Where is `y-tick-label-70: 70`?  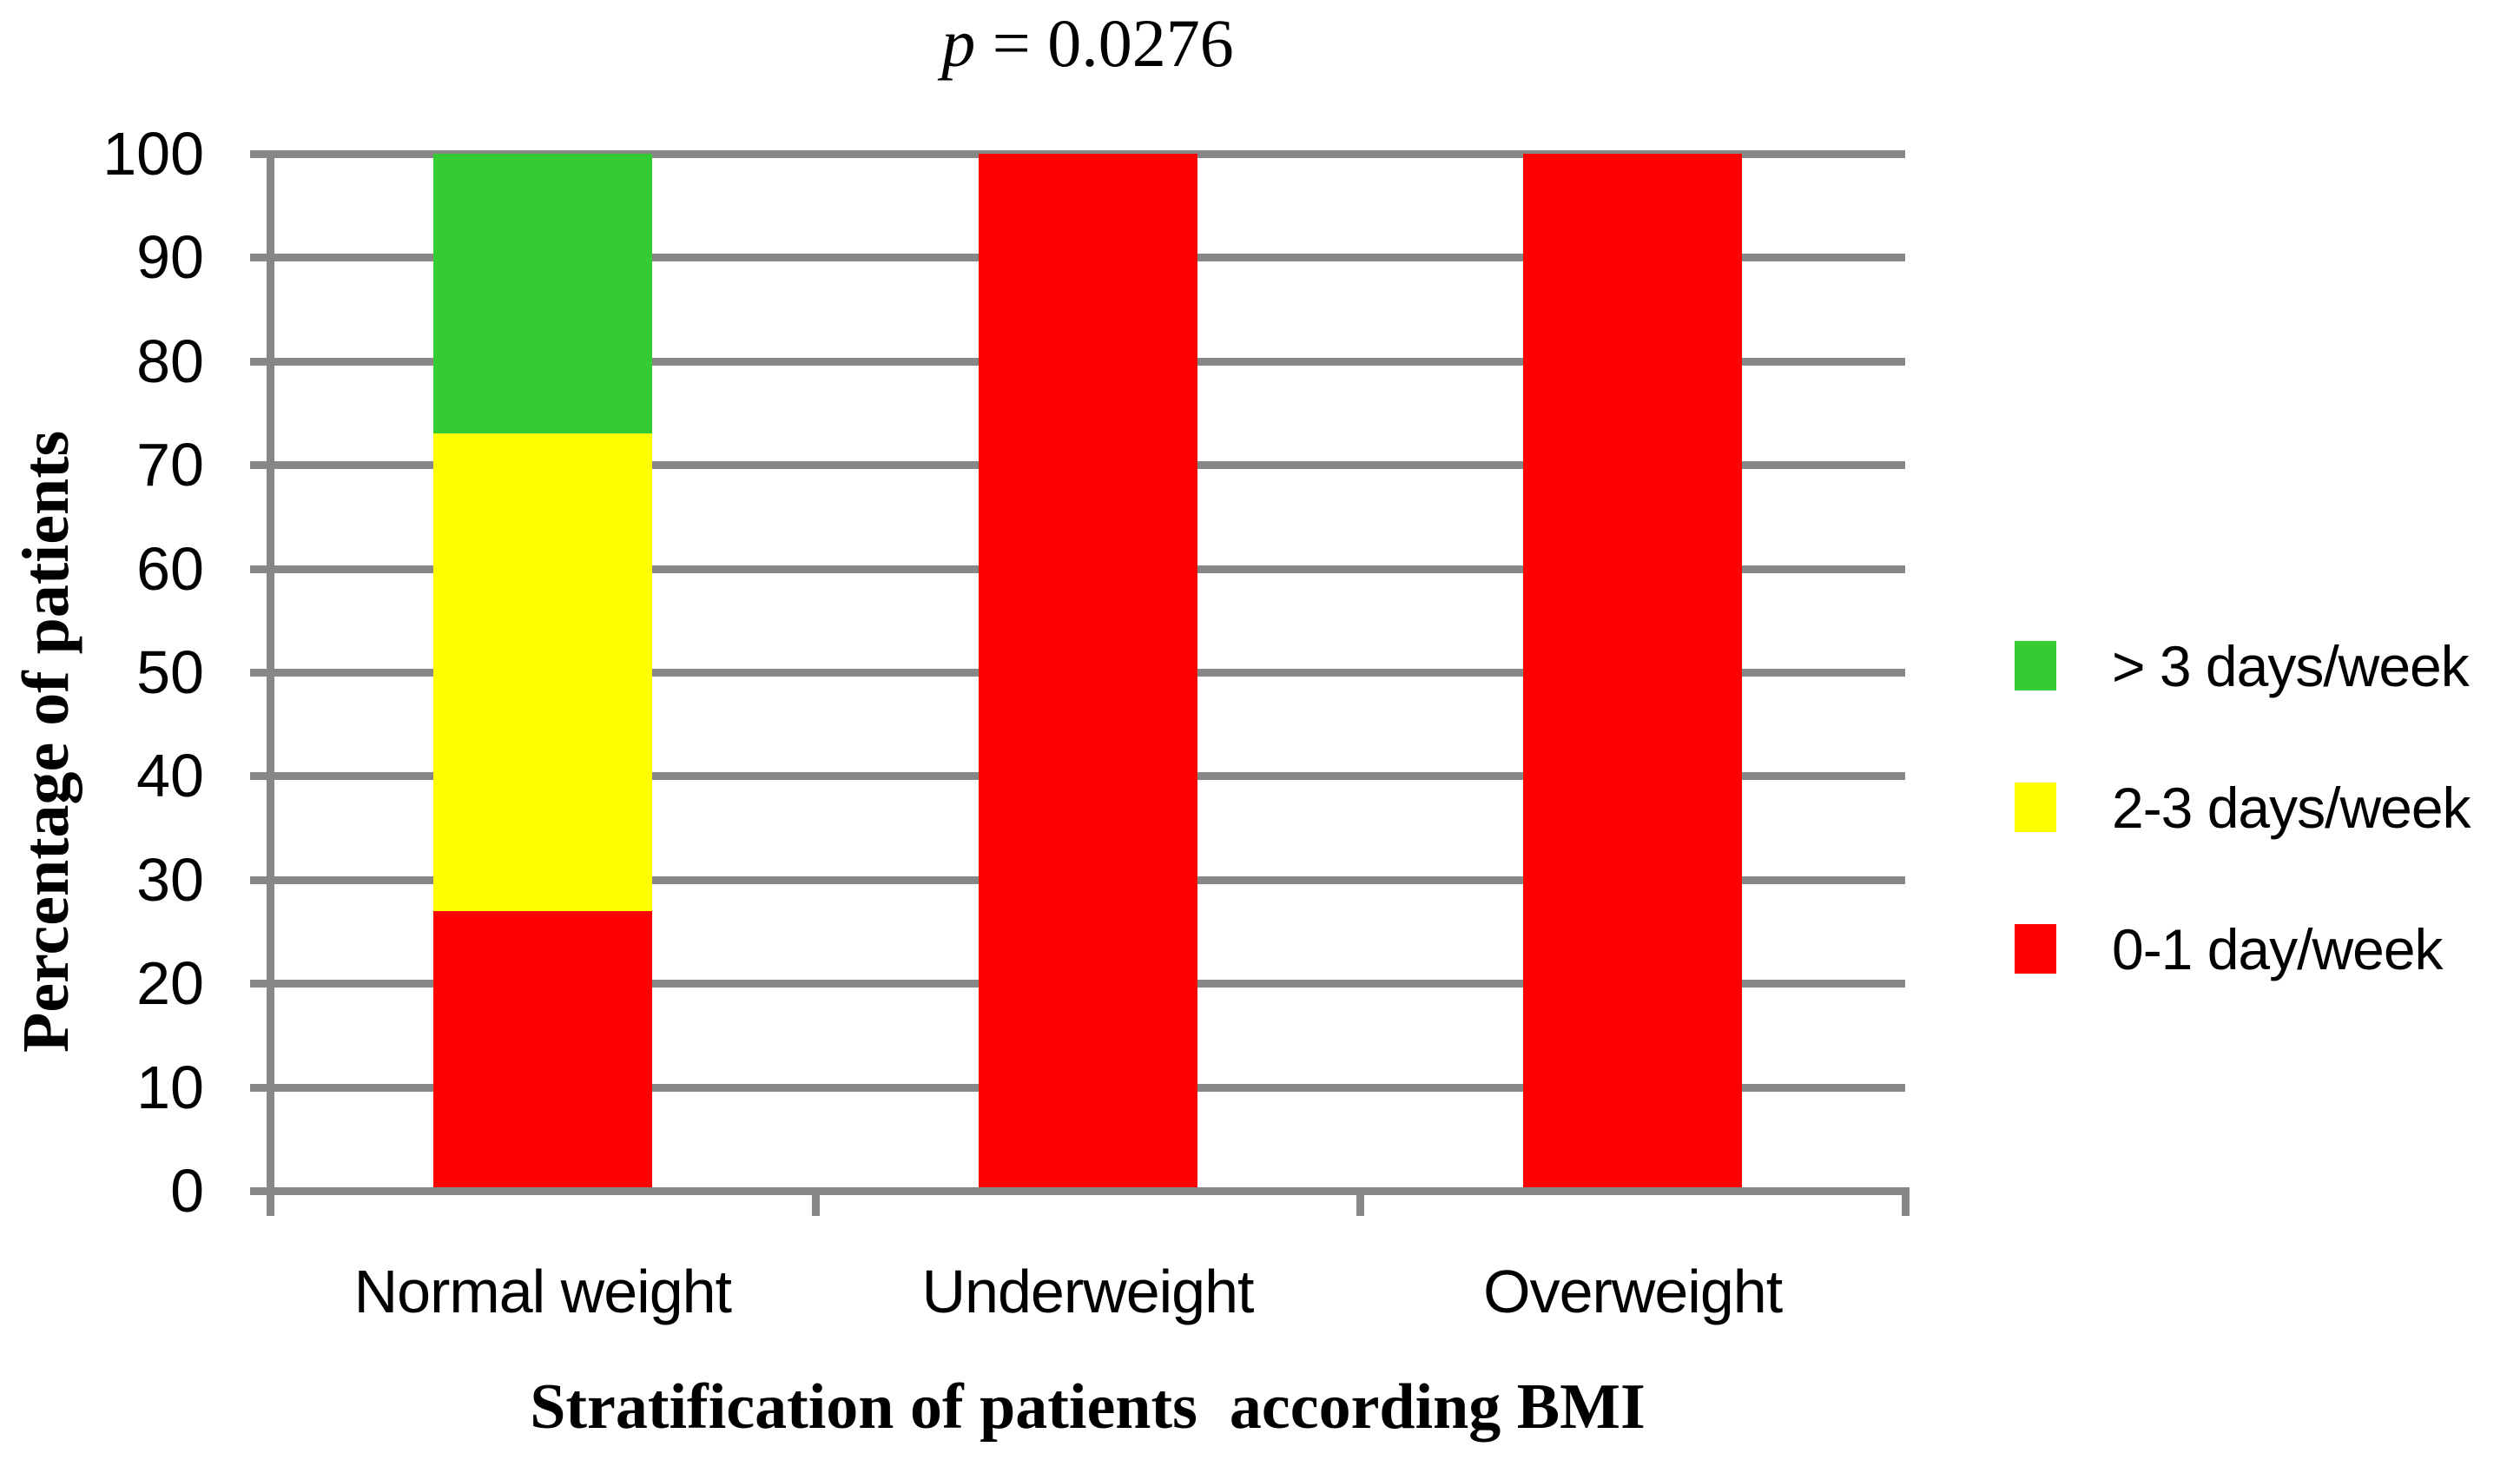
y-tick-label-70: 70 is located at coordinates (170, 465).